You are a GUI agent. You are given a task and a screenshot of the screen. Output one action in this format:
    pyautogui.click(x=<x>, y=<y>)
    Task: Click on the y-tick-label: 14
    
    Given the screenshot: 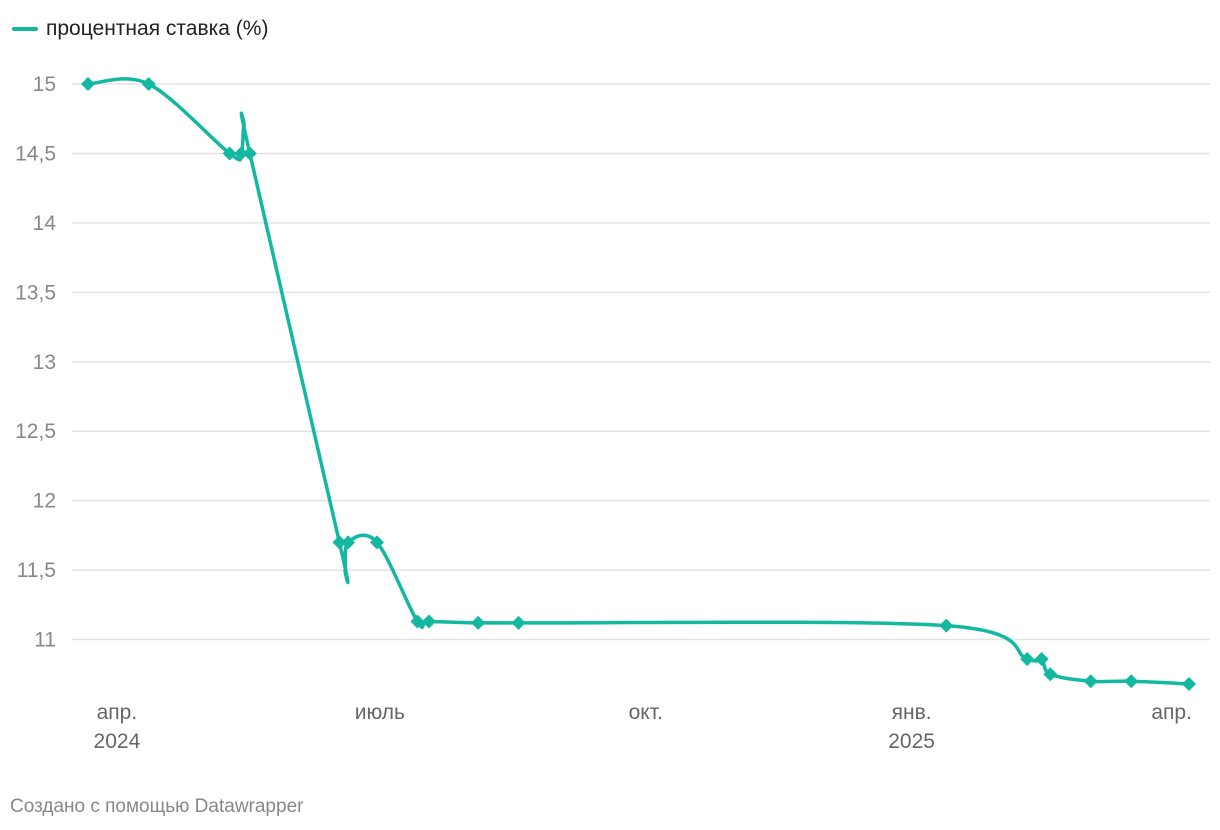 What is the action you would take?
    pyautogui.click(x=45, y=223)
    